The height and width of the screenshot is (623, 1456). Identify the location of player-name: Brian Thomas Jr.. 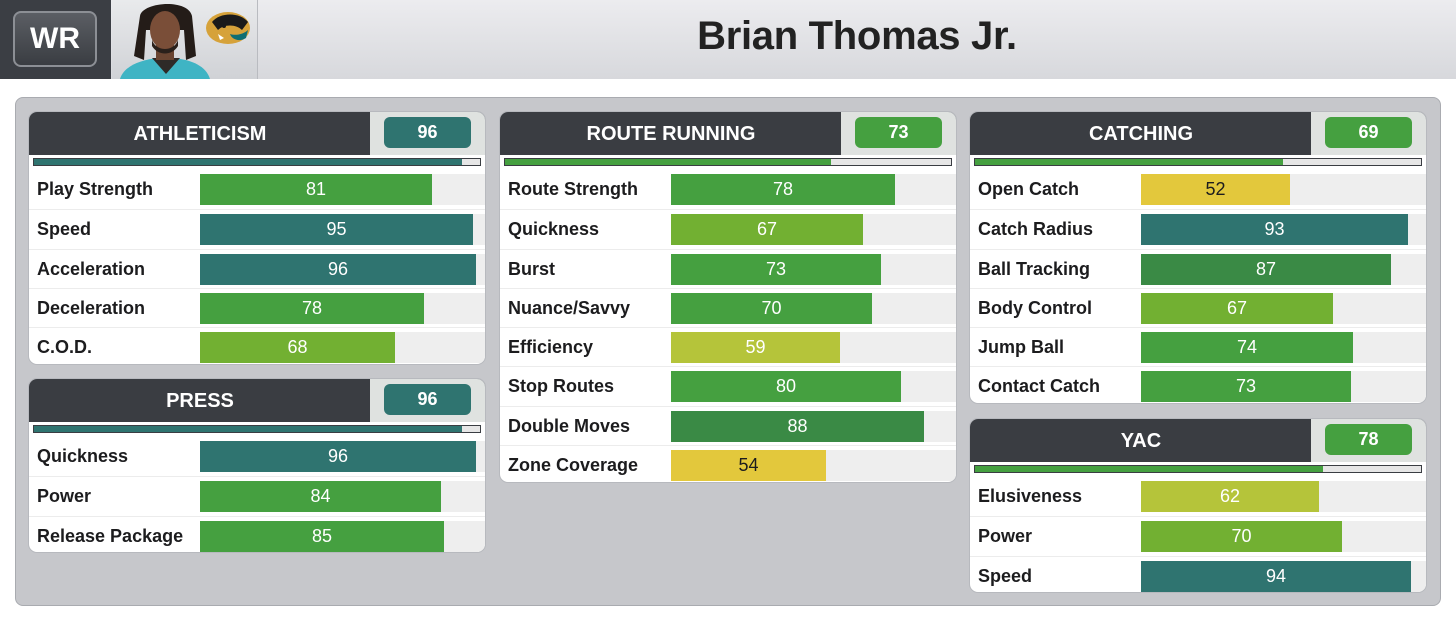
(857, 36).